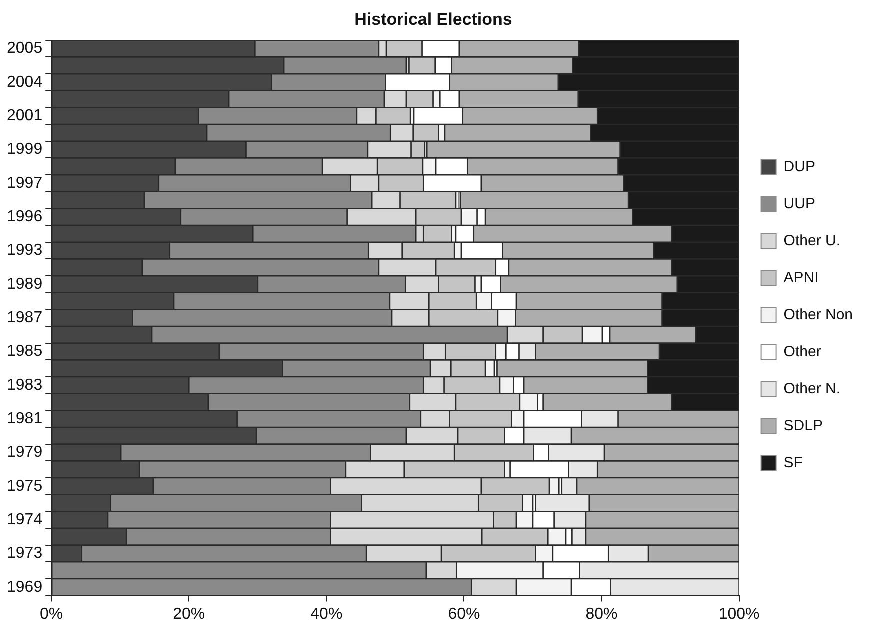  What do you see at coordinates (25, 385) in the screenshot?
I see `y-tick-label: 1983` at bounding box center [25, 385].